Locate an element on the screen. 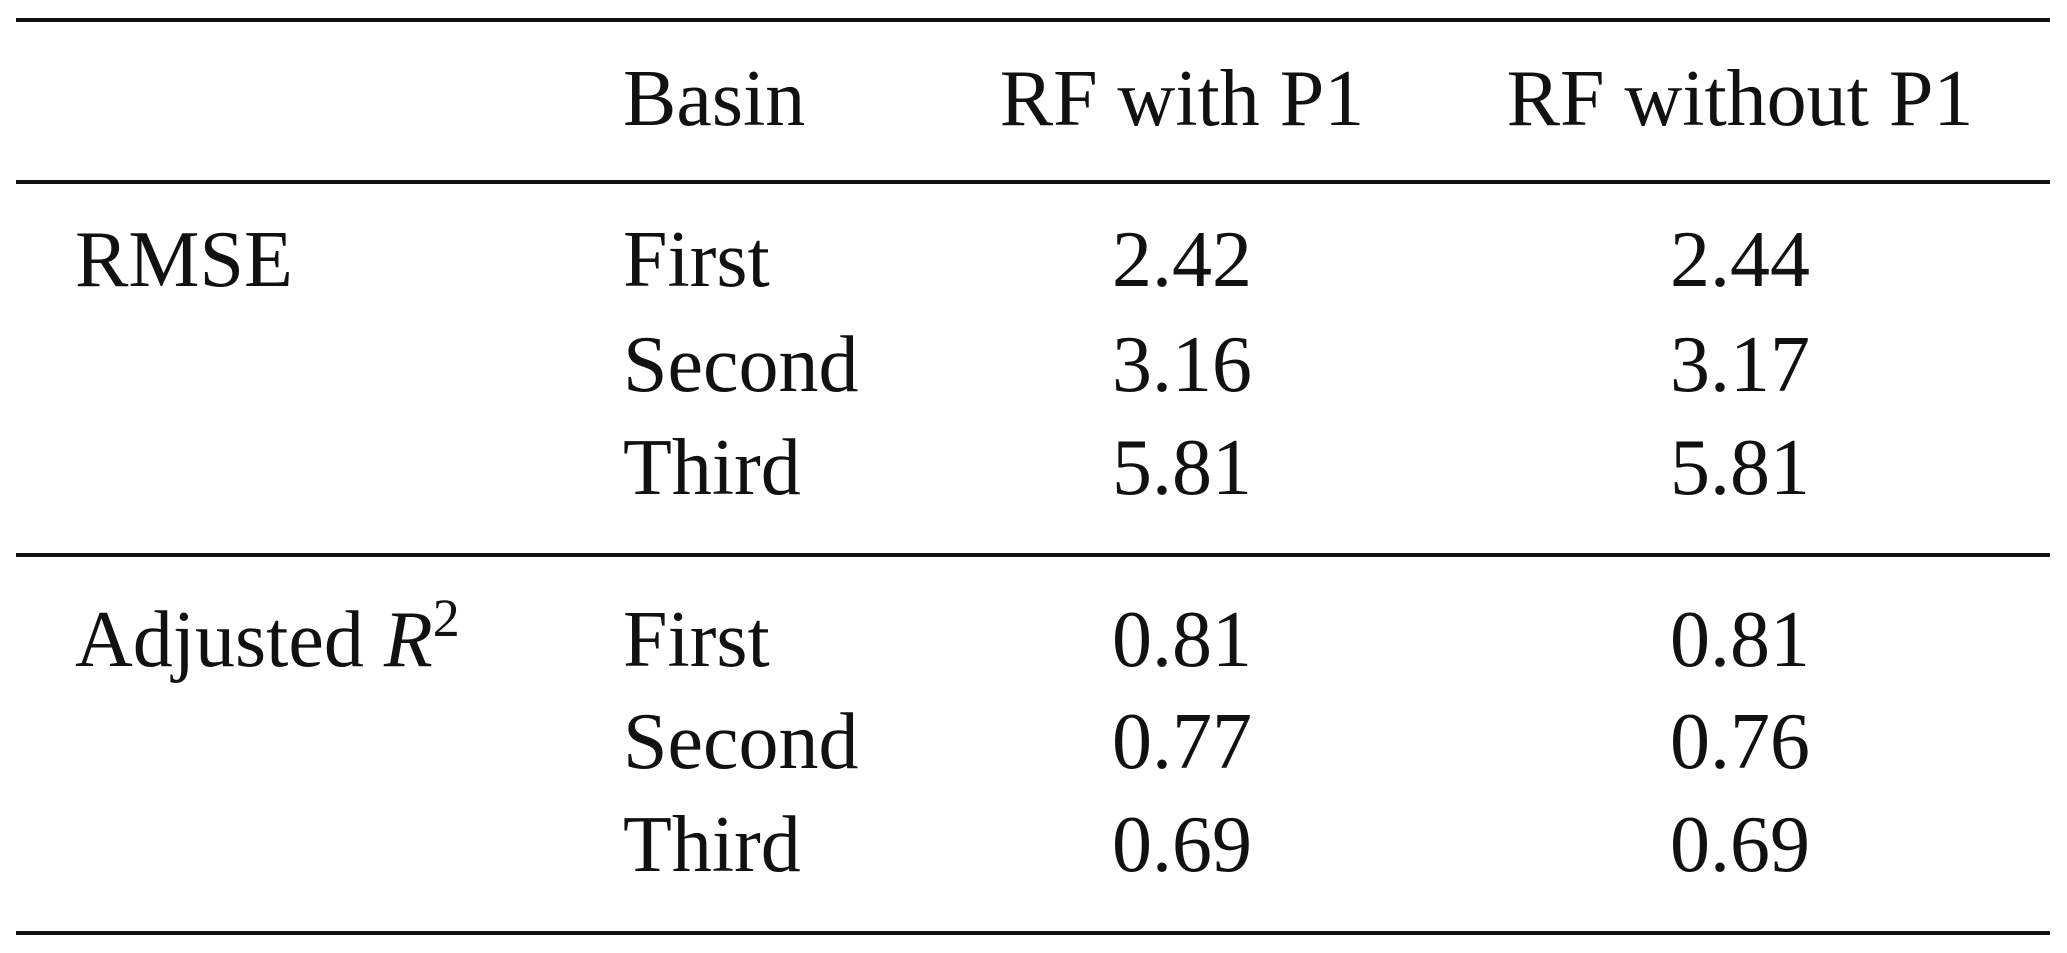  group-label-symbol: R is located at coordinates (408, 640).